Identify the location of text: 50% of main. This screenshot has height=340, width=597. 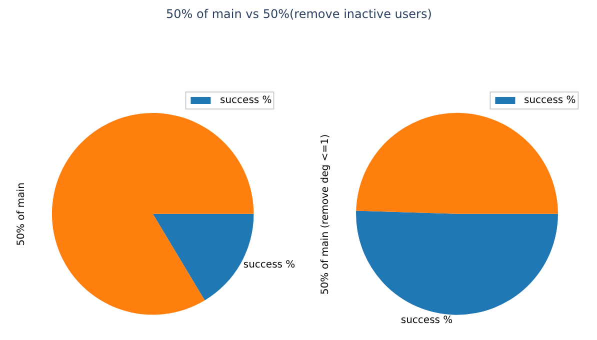
(22, 214).